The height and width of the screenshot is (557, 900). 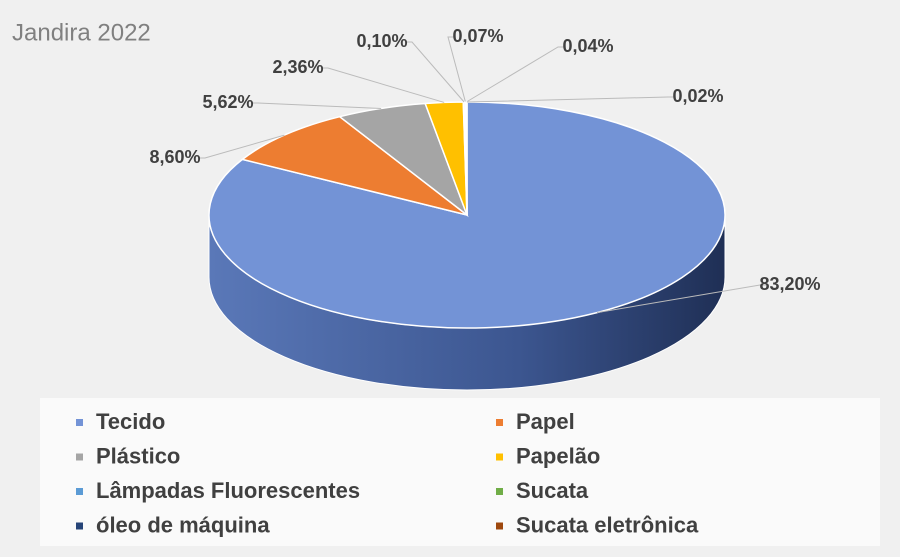 I want to click on data-label: 83,20%, so click(x=789, y=284).